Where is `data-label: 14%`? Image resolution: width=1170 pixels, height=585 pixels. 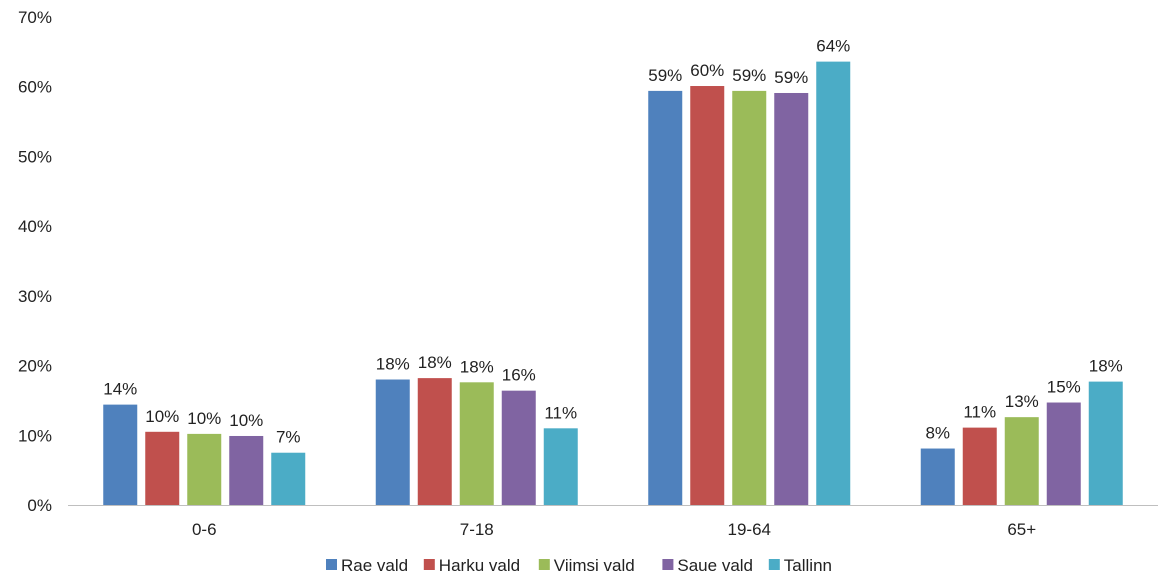
data-label: 14% is located at coordinates (120, 389).